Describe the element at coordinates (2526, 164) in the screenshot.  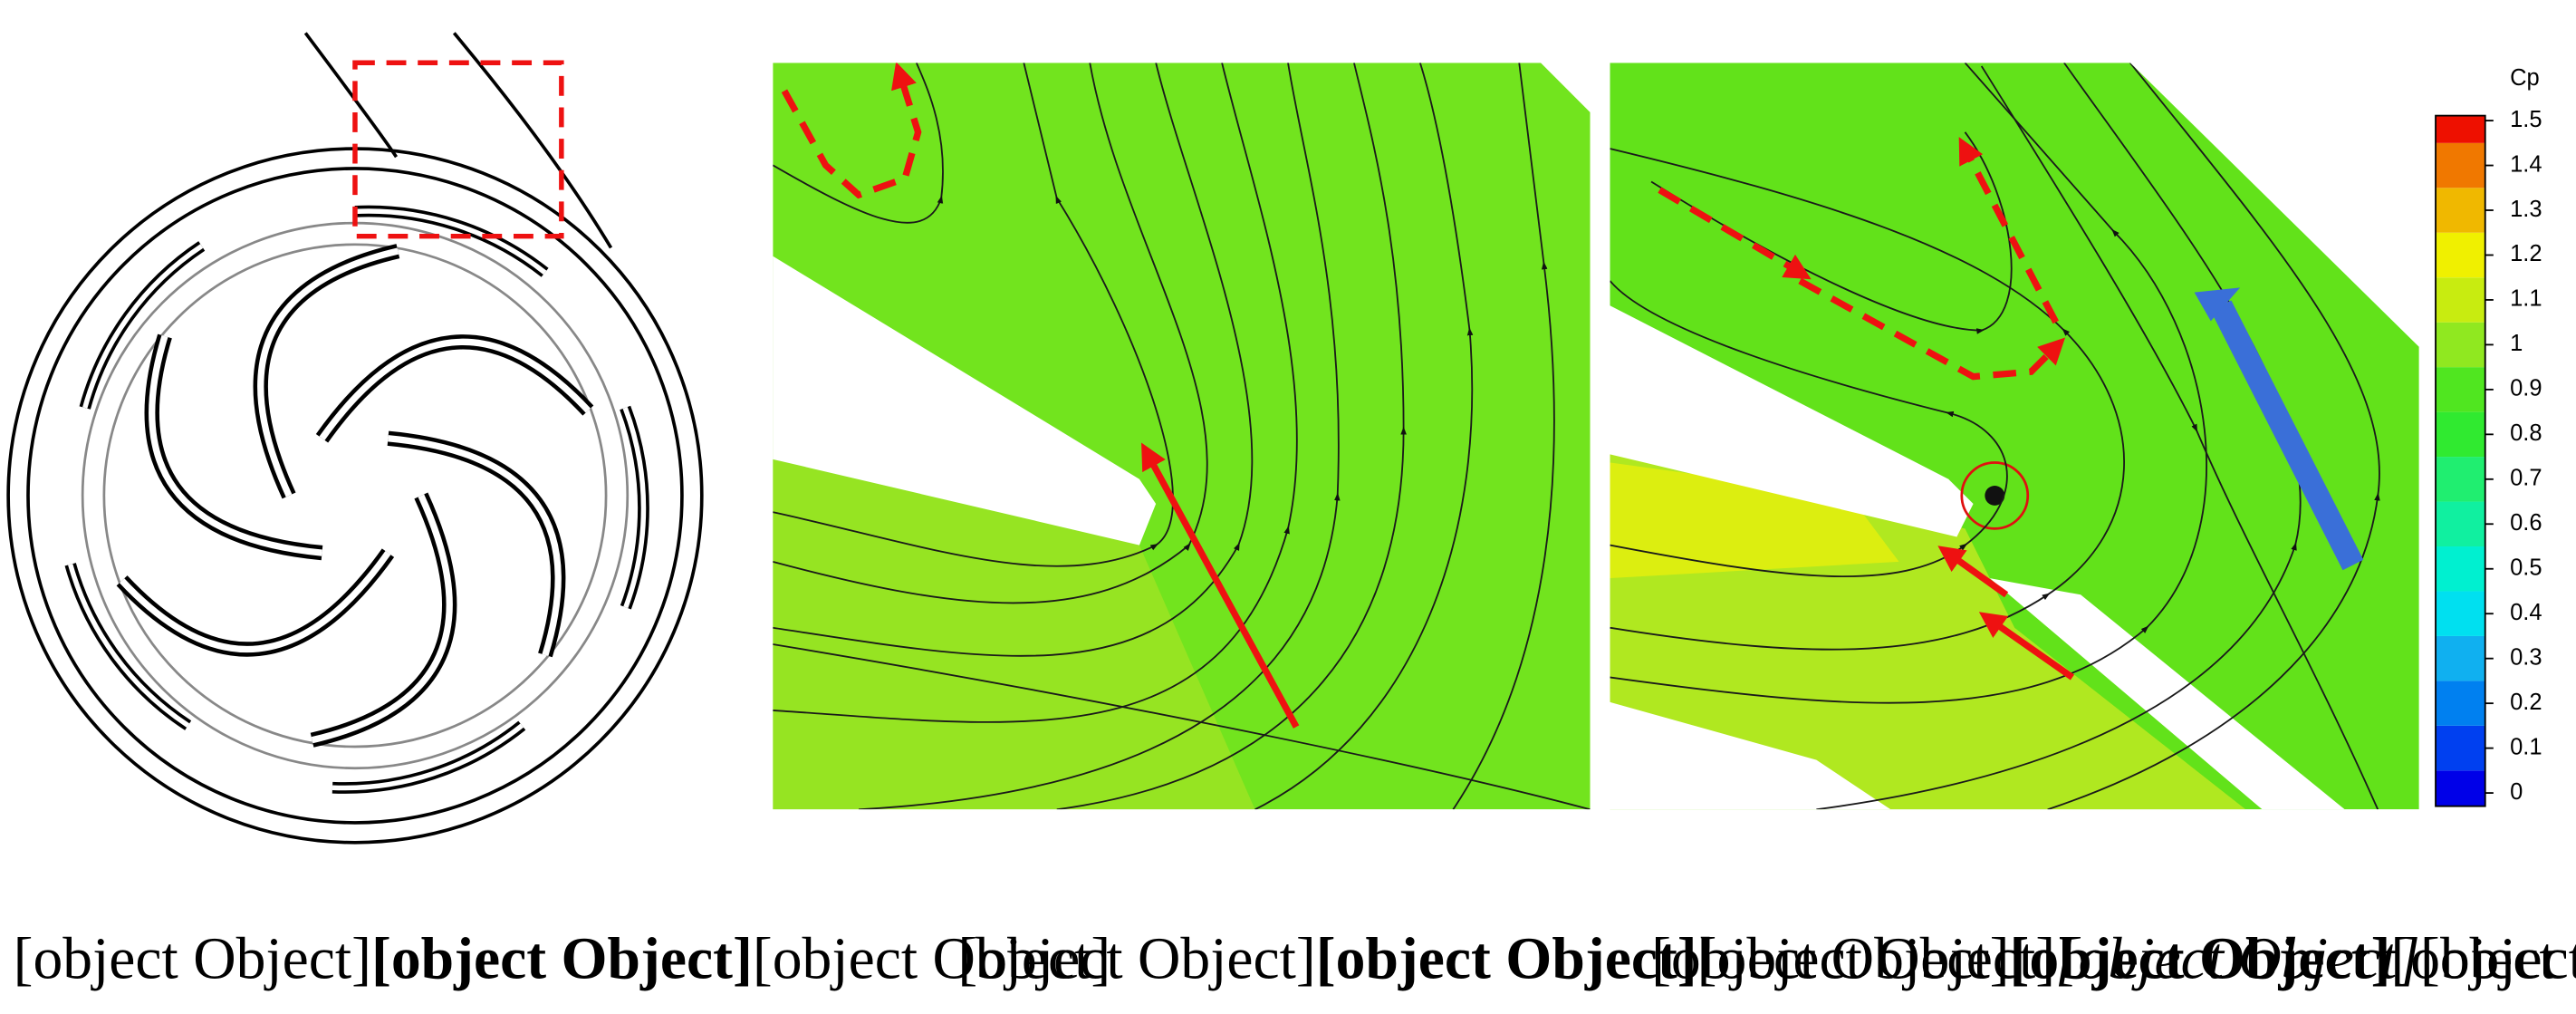
I see `colorbar-tick-label: 1.4` at that location.